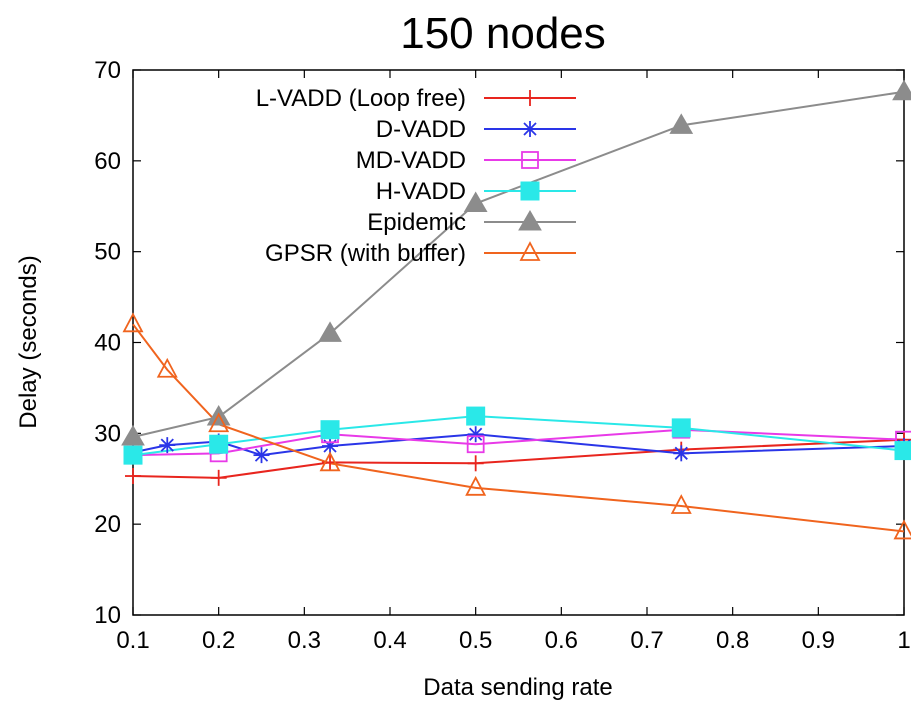 The height and width of the screenshot is (708, 911). I want to click on x-tick-label: 0.1, so click(132, 640).